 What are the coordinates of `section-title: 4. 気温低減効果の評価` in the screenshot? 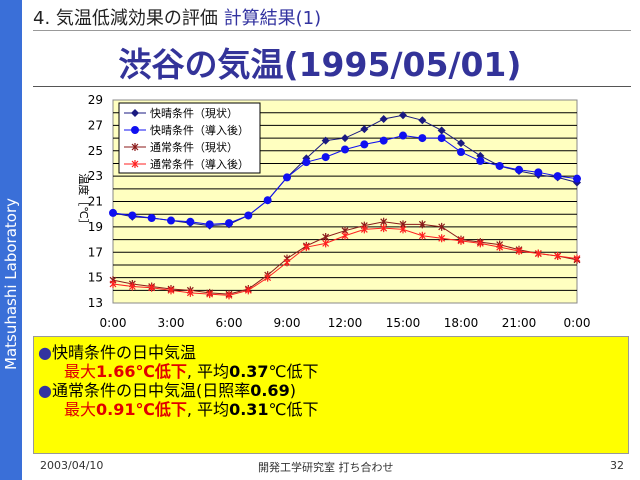 It's located at (125, 18).